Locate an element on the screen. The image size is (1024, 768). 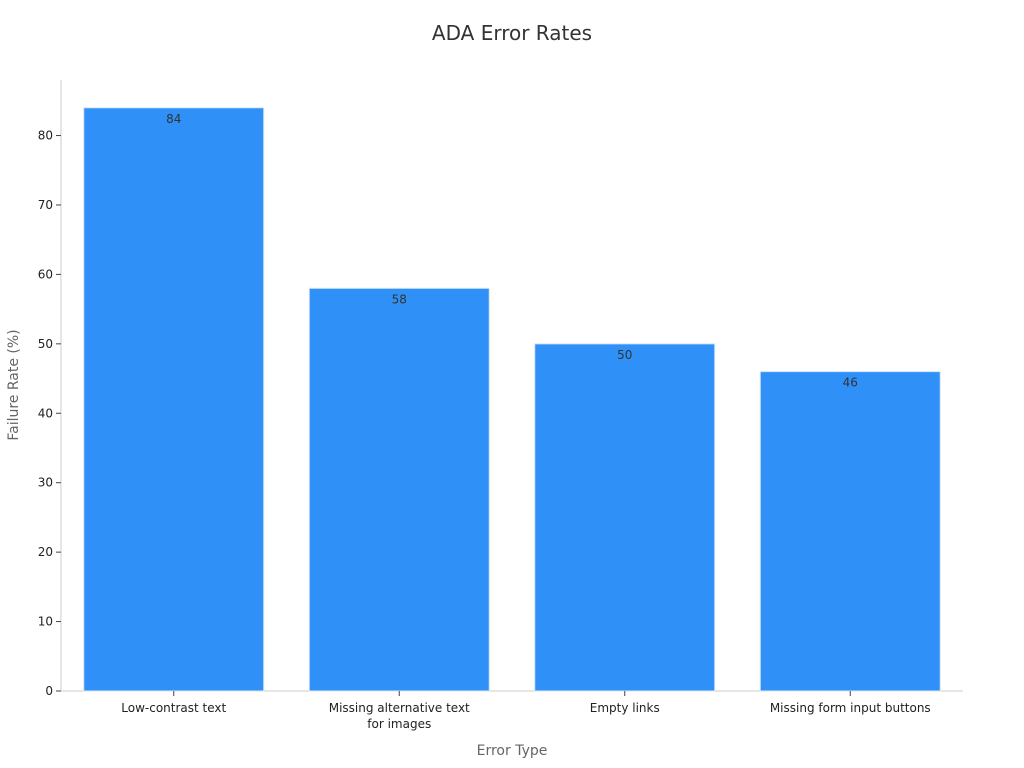
y-tick-label: 70 is located at coordinates (45, 205).